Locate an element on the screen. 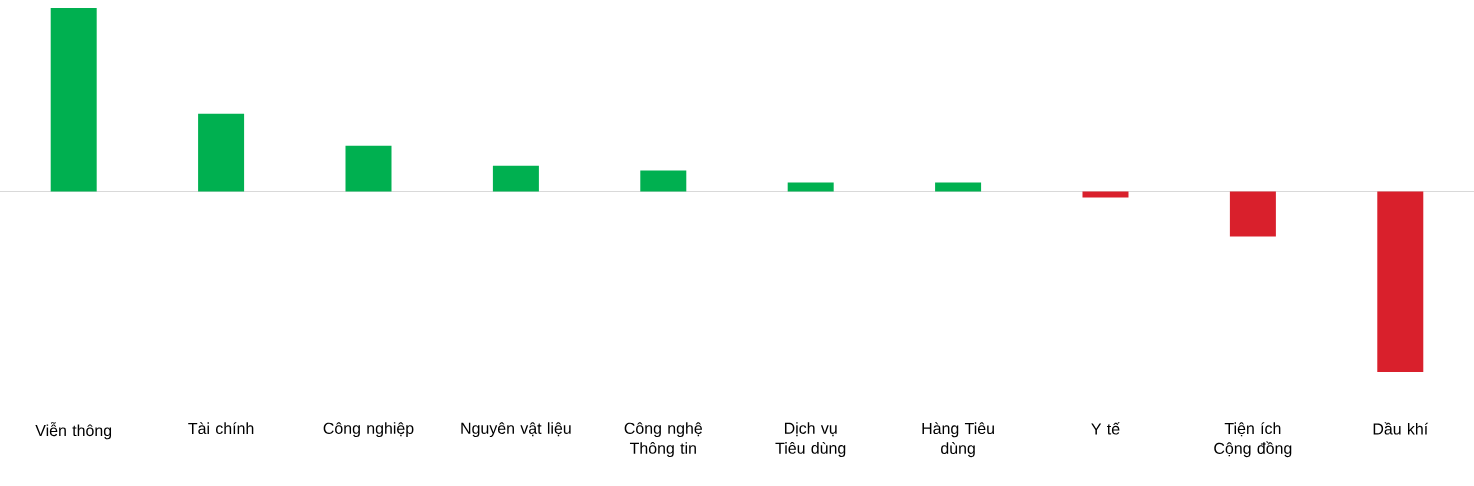  x-tick-label: Nguyên vật liệu is located at coordinates (516, 430).